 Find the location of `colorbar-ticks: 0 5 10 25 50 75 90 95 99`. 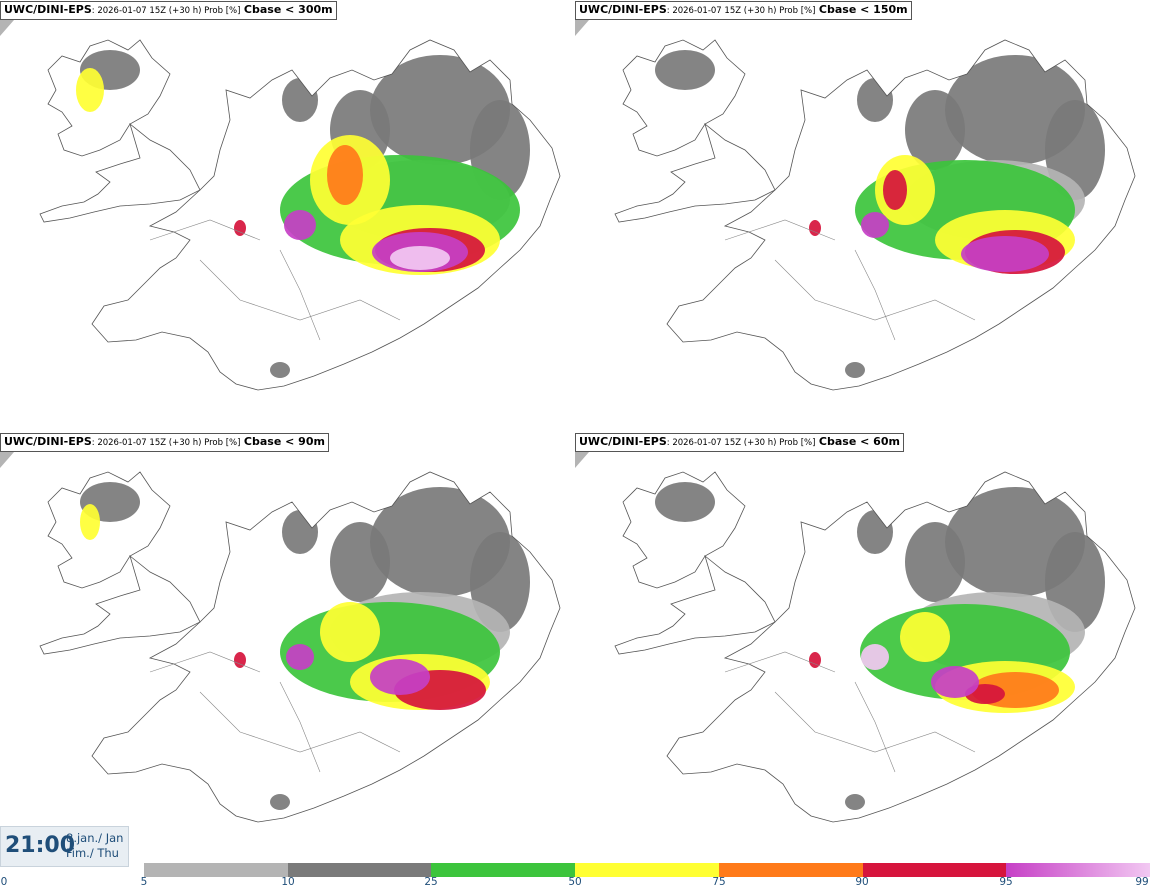

colorbar-ticks: 0 5 10 25 50 75 90 95 99 is located at coordinates (575, 883).